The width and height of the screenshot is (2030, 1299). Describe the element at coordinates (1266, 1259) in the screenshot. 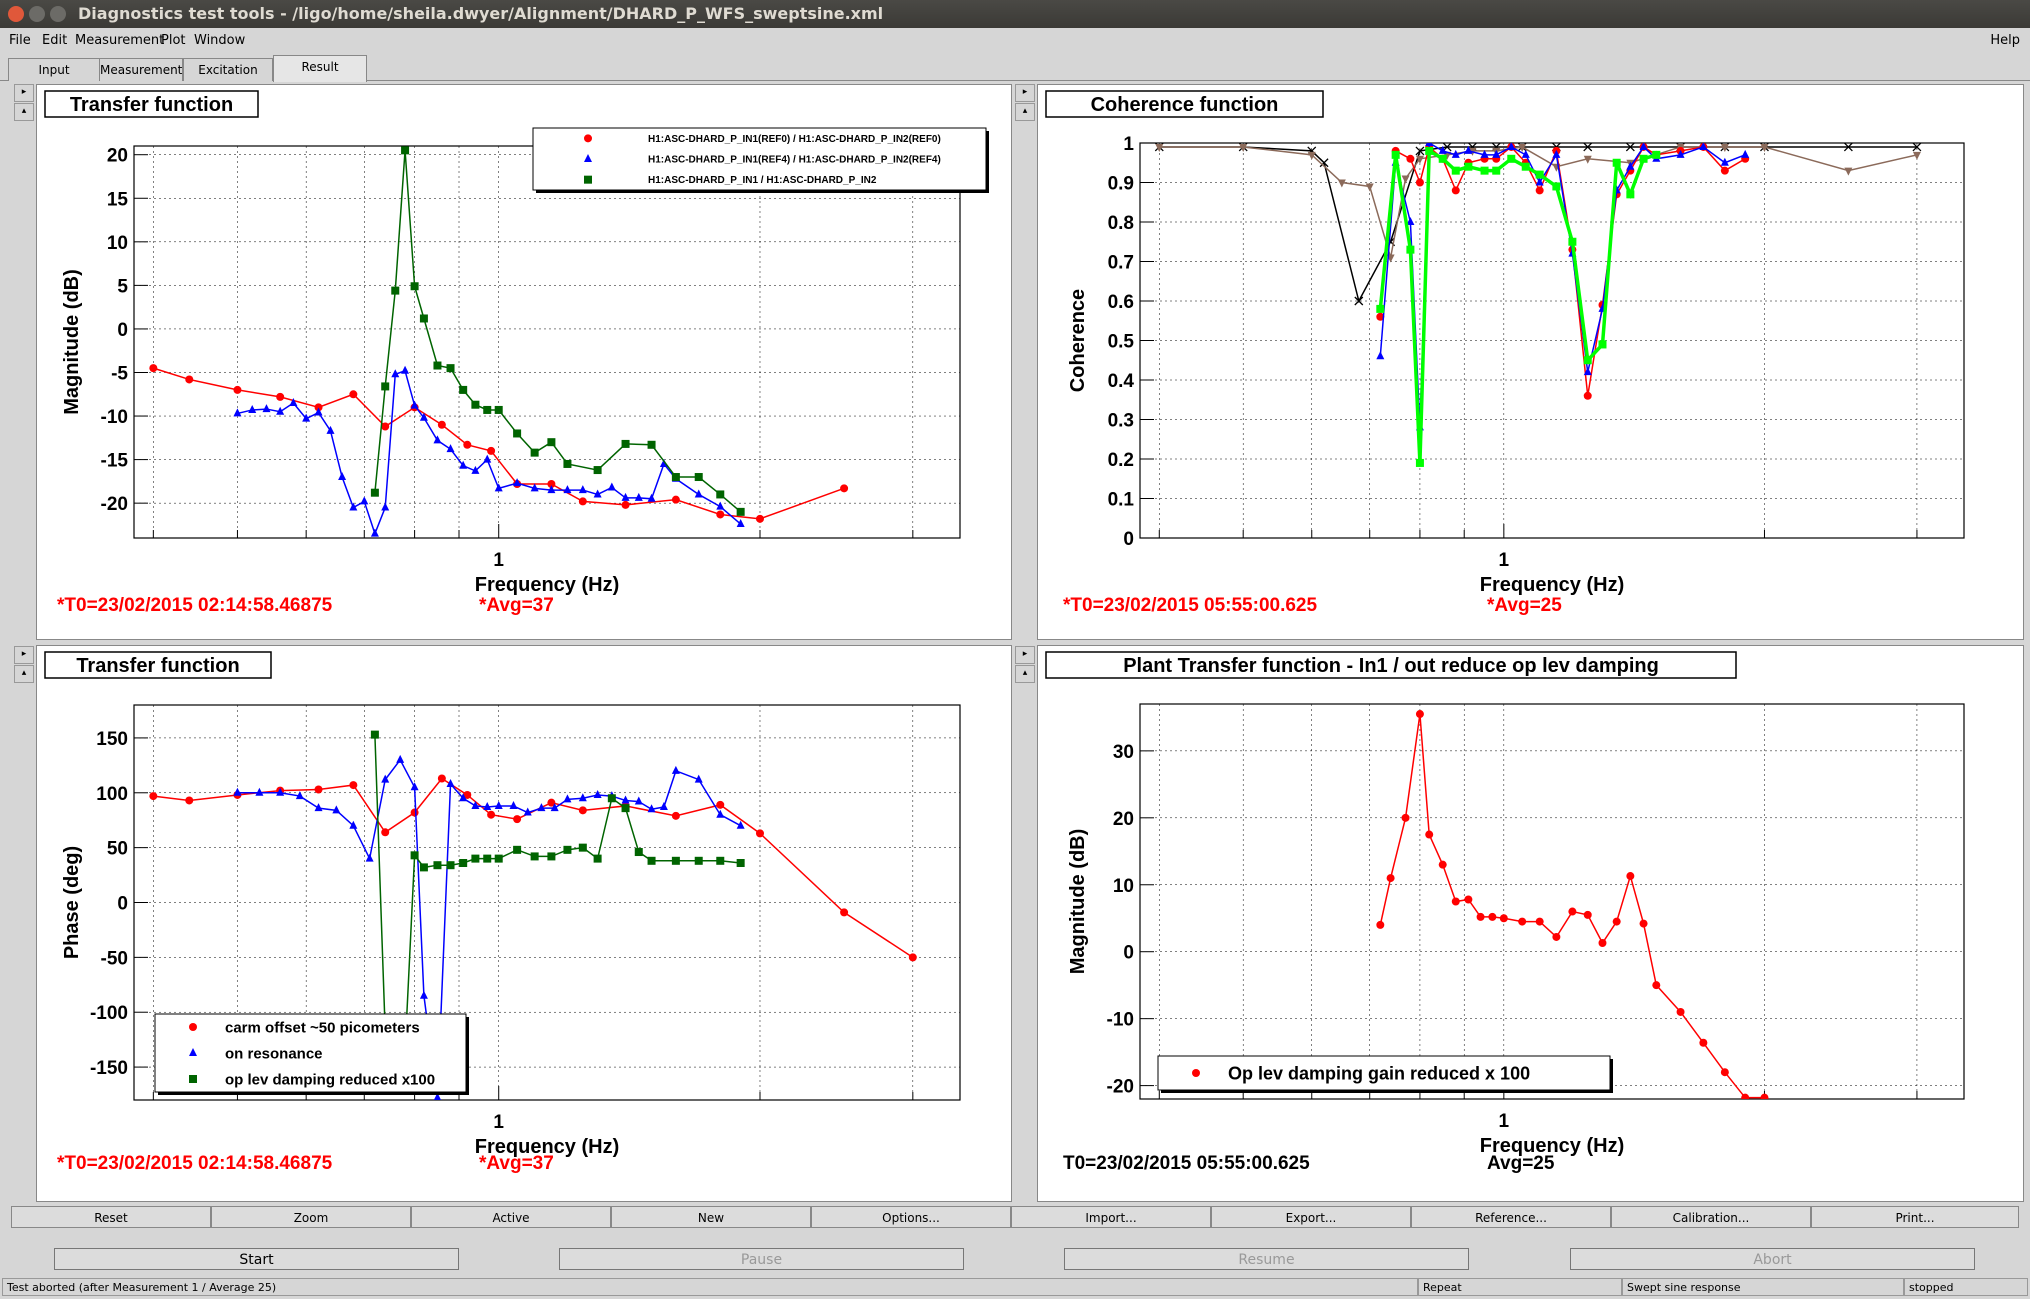

I see `resume-button: Resume` at that location.